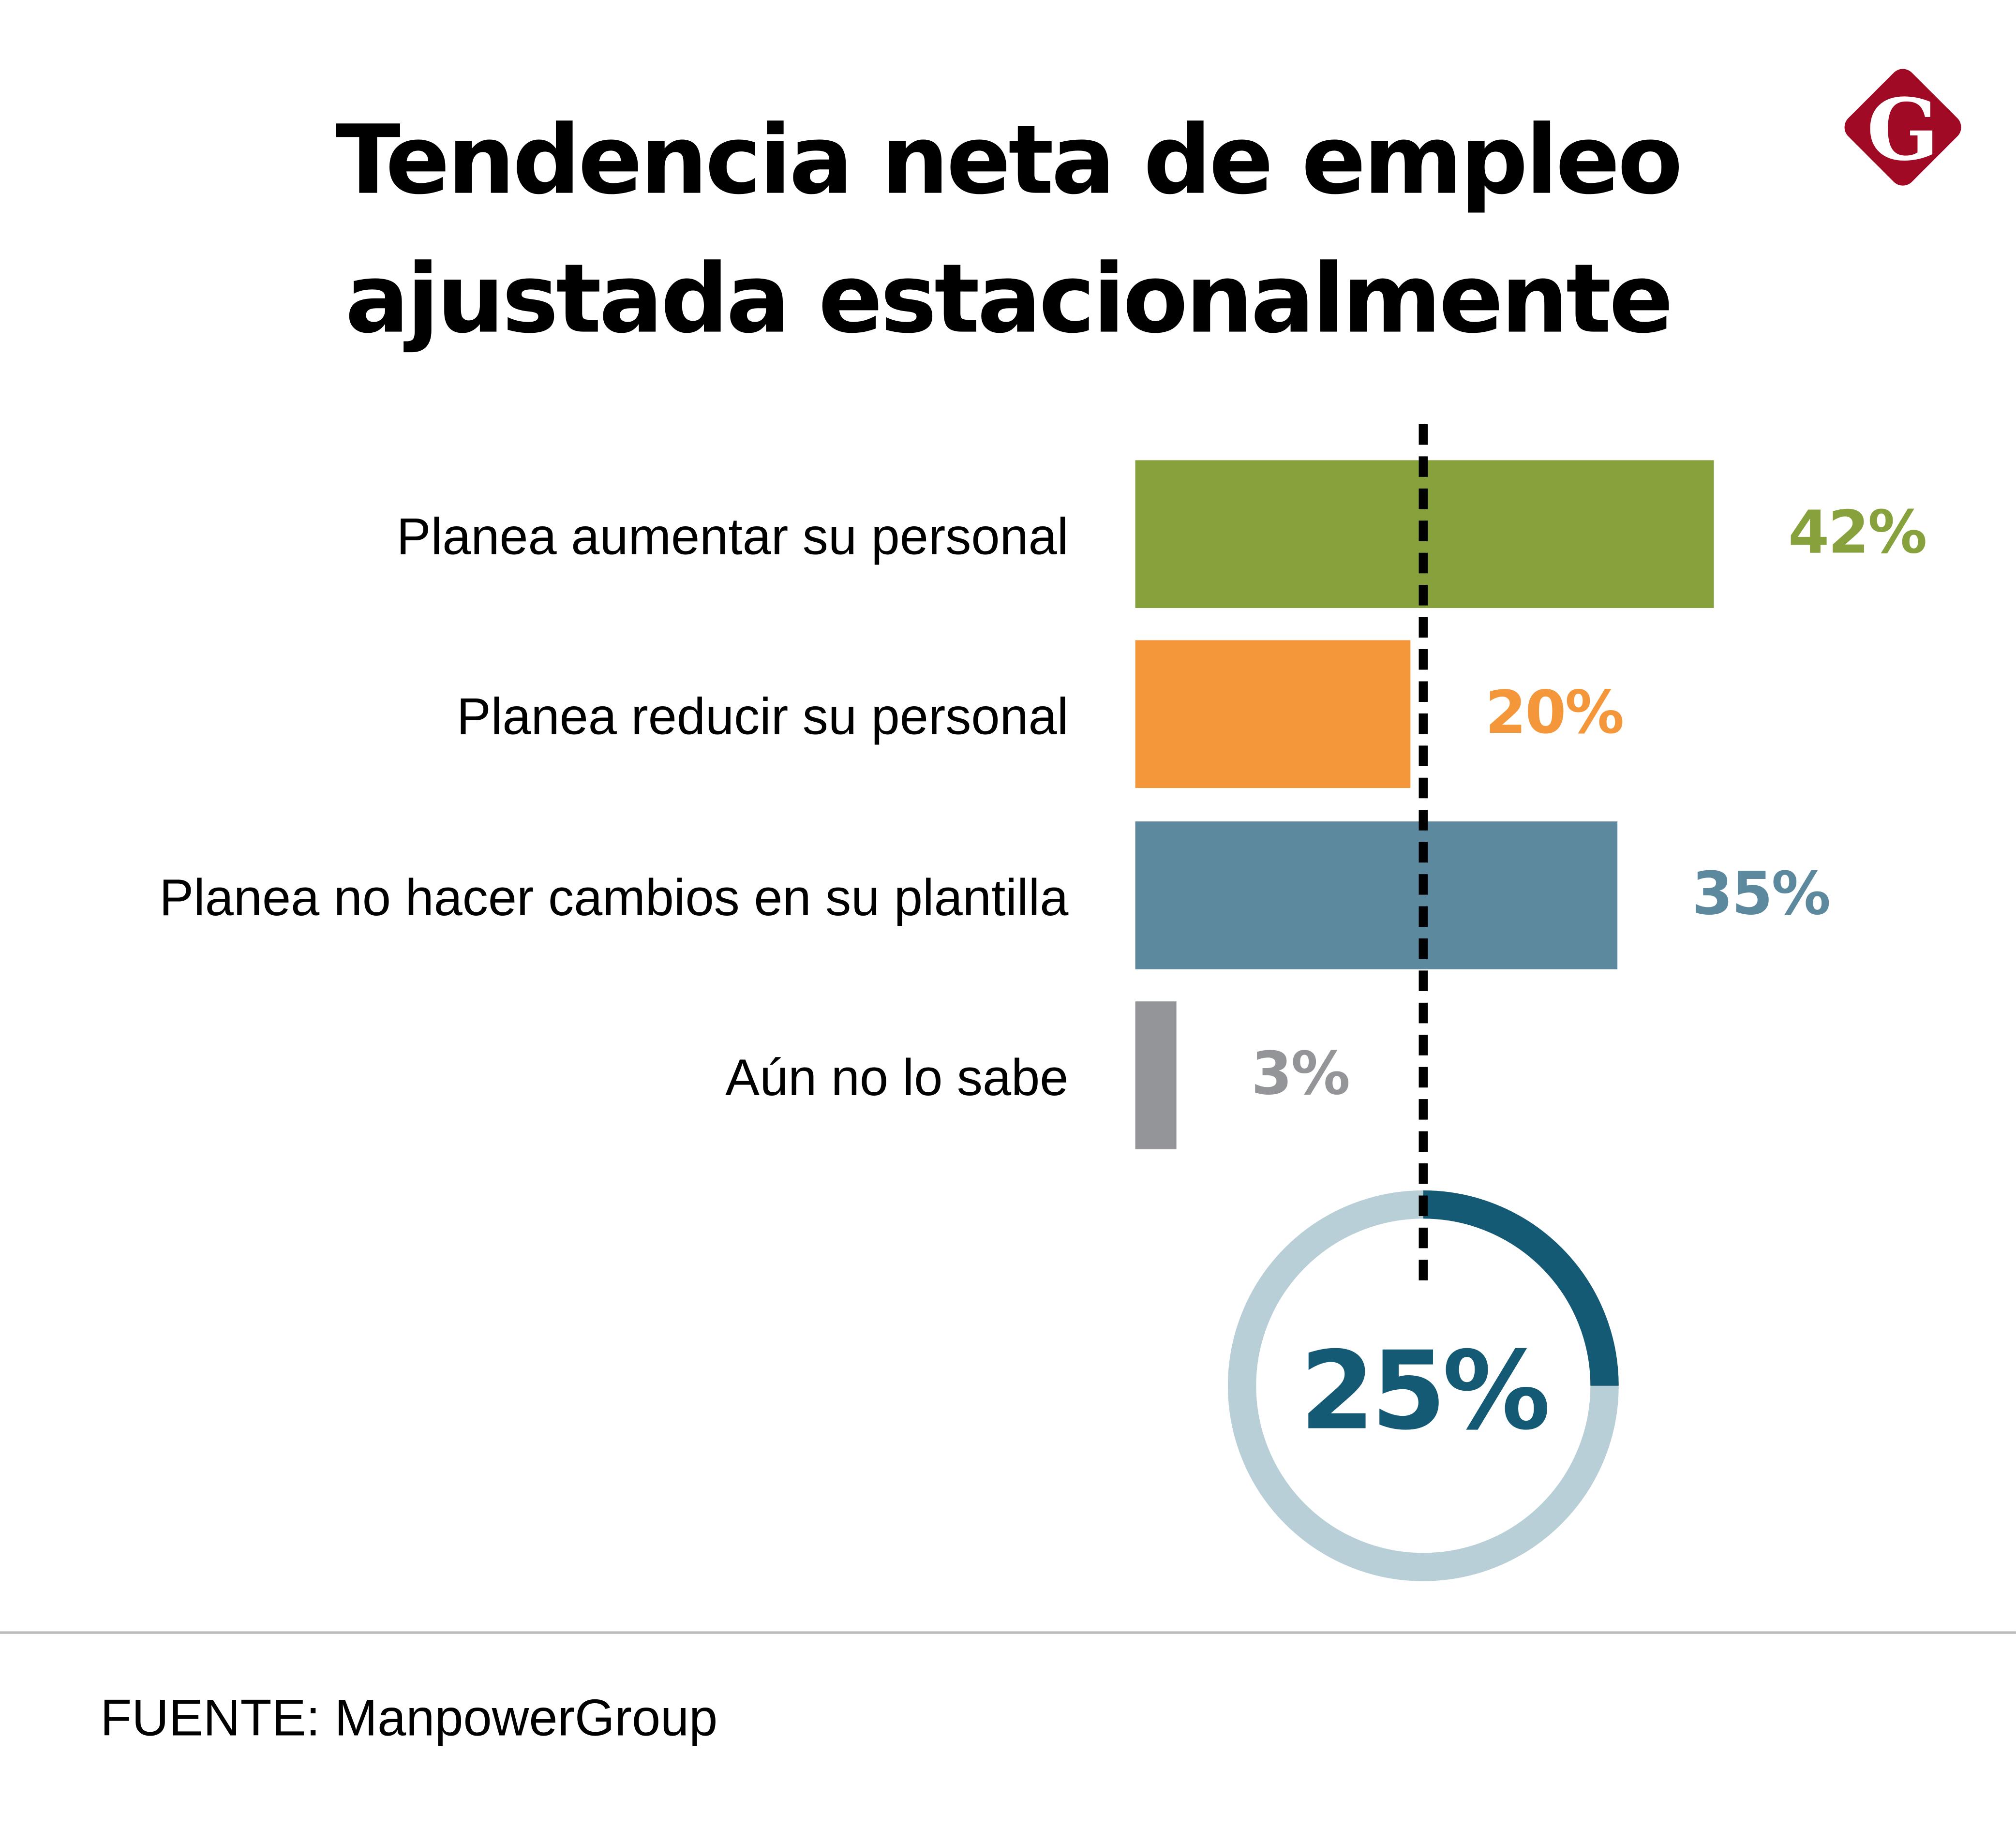 This screenshot has width=2016, height=1828. I want to click on category-label: Planea aumentar su personal, so click(732, 537).